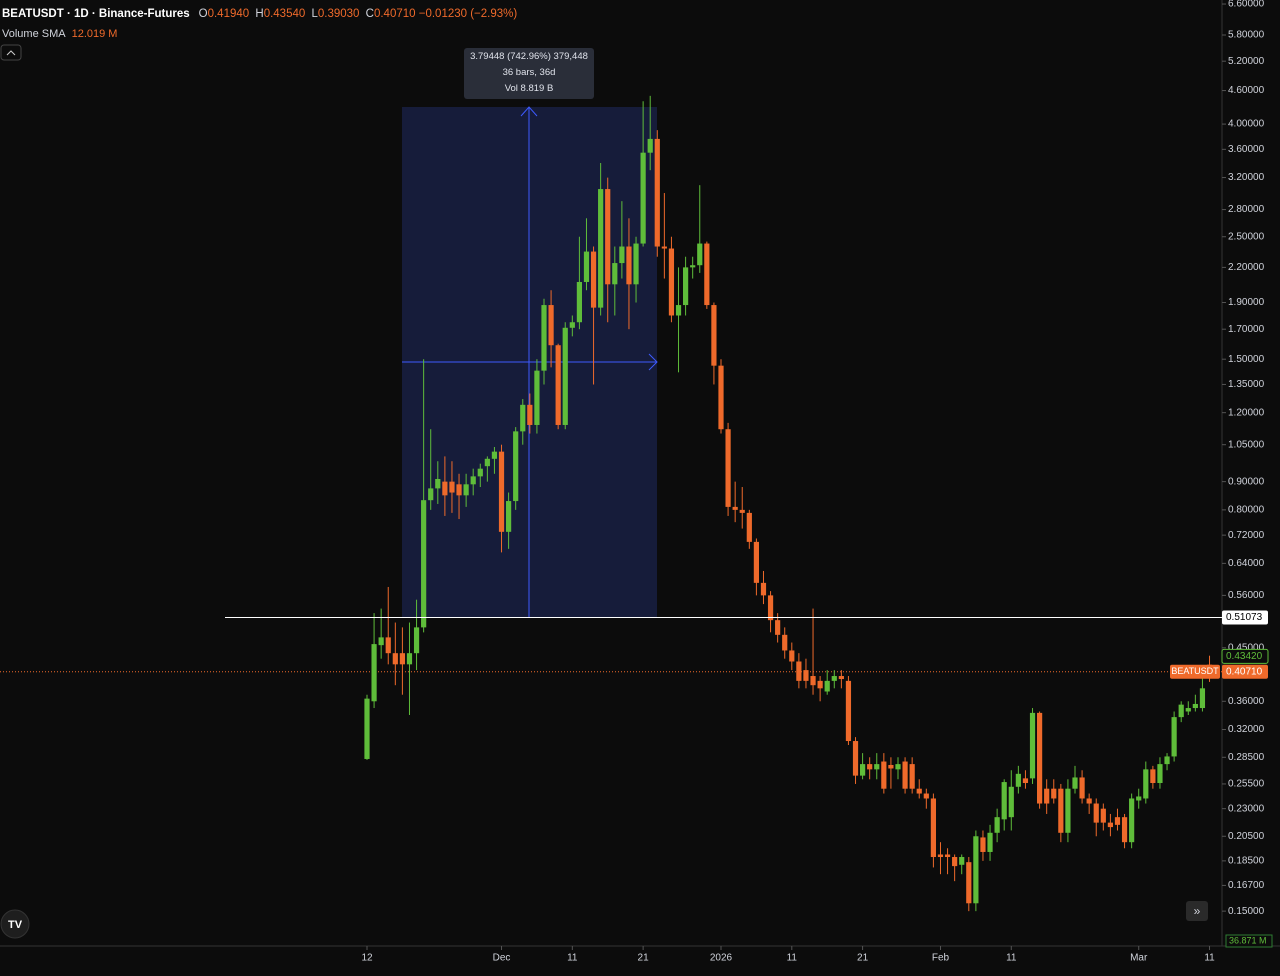 The image size is (1280, 976). Describe the element at coordinates (284, 14) in the screenshot. I see `high: 0.43540` at that location.